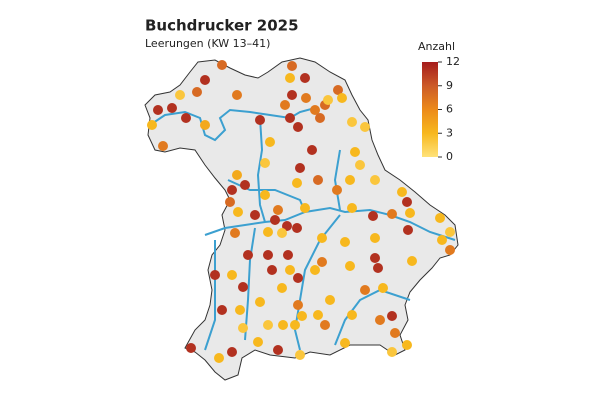  What do you see at coordinates (449, 156) in the screenshot?
I see `legend-tick-label: 0` at bounding box center [449, 156].